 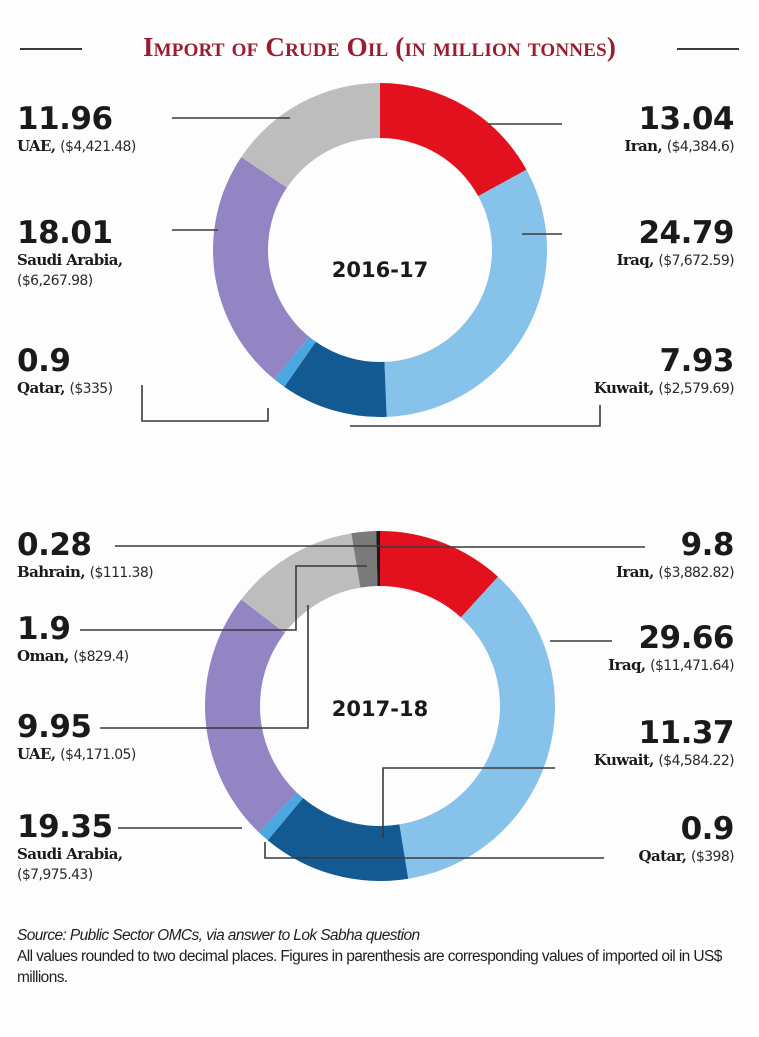 What do you see at coordinates (98, 147) in the screenshot?
I see `usd-value: ($4,421.48)` at bounding box center [98, 147].